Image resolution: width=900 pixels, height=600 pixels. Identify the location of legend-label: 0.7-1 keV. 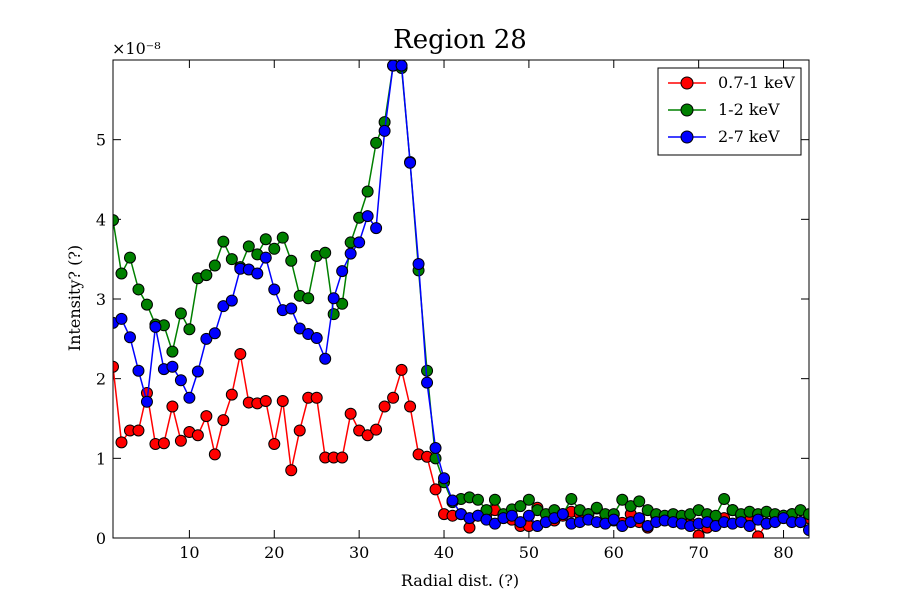
(756, 82).